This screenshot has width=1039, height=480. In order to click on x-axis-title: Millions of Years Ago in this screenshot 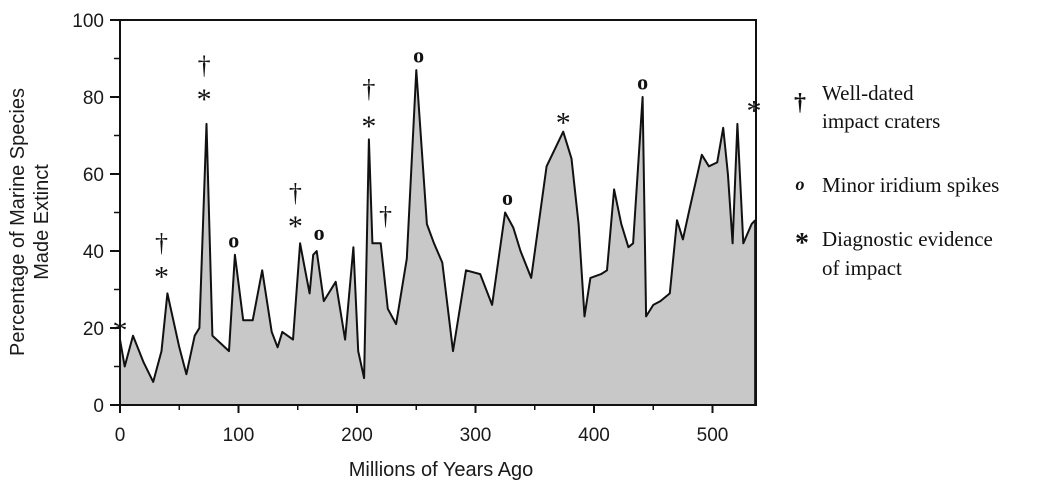, I will do `click(441, 469)`.